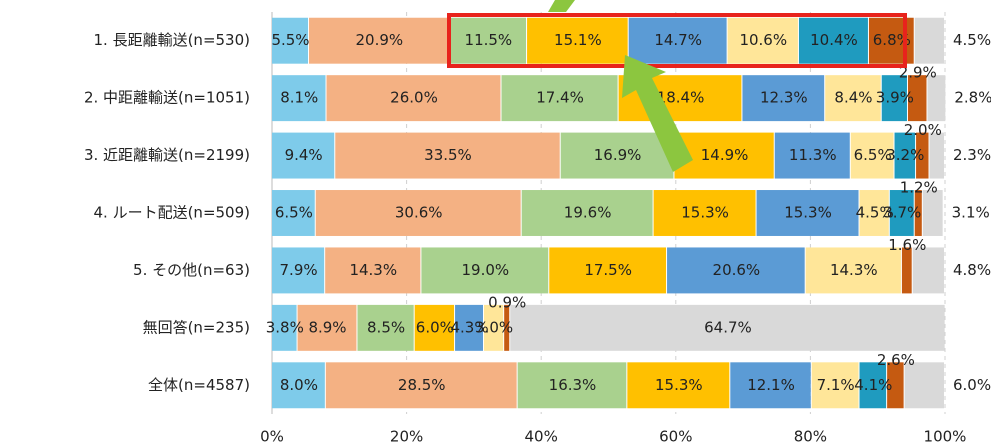 Image resolution: width=991 pixels, height=445 pixels. Describe the element at coordinates (172, 213) in the screenshot. I see `y-tick-label: 4. ルート配送(n=509)` at that location.